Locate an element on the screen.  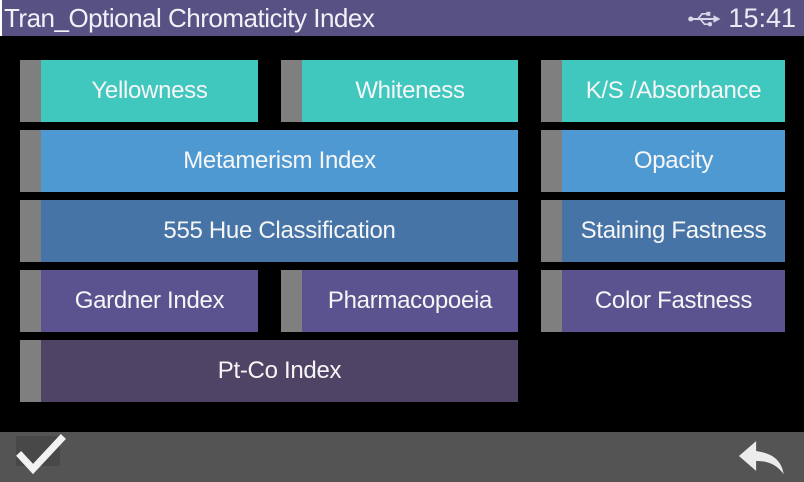
button-label: Pharmacopoeia is located at coordinates (410, 300).